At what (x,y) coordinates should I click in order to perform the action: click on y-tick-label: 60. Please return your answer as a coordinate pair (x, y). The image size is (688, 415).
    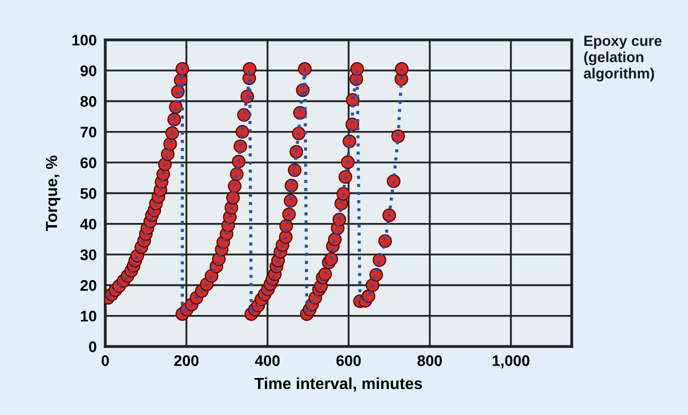
    Looking at the image, I should click on (88, 162).